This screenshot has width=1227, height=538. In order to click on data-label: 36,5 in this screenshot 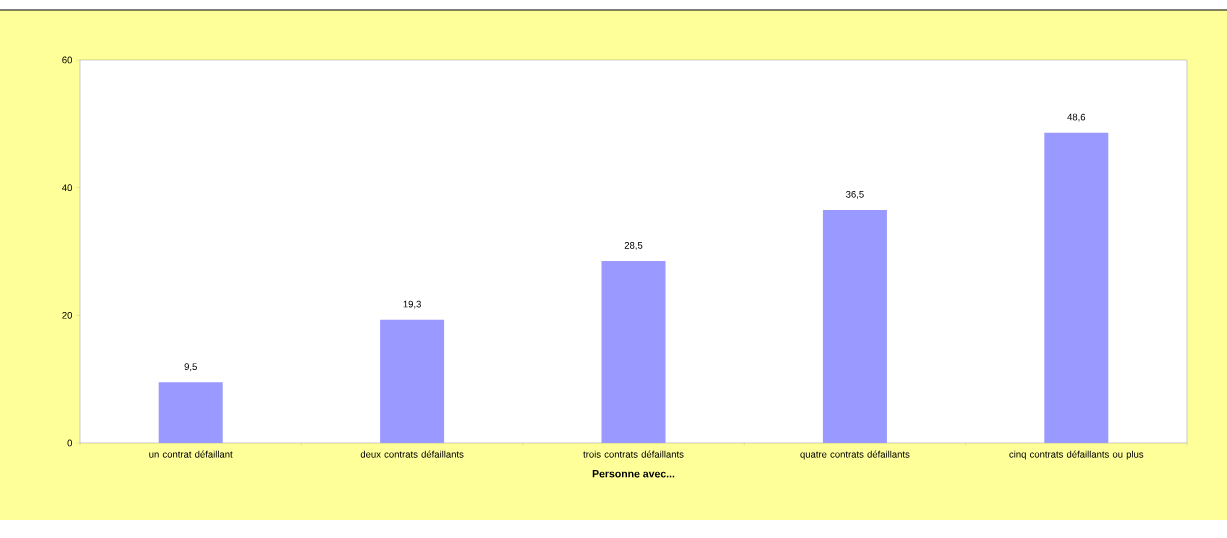, I will do `click(855, 194)`.